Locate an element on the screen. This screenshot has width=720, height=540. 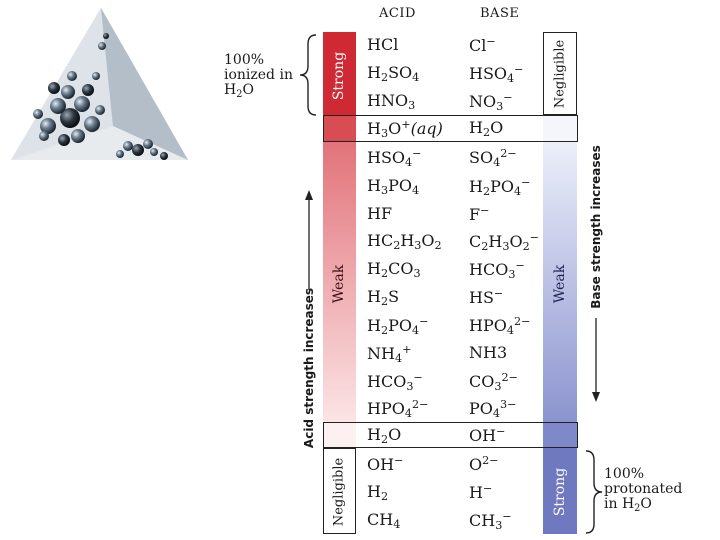
acid-species-3: H3O+(aq) is located at coordinates (405, 129).